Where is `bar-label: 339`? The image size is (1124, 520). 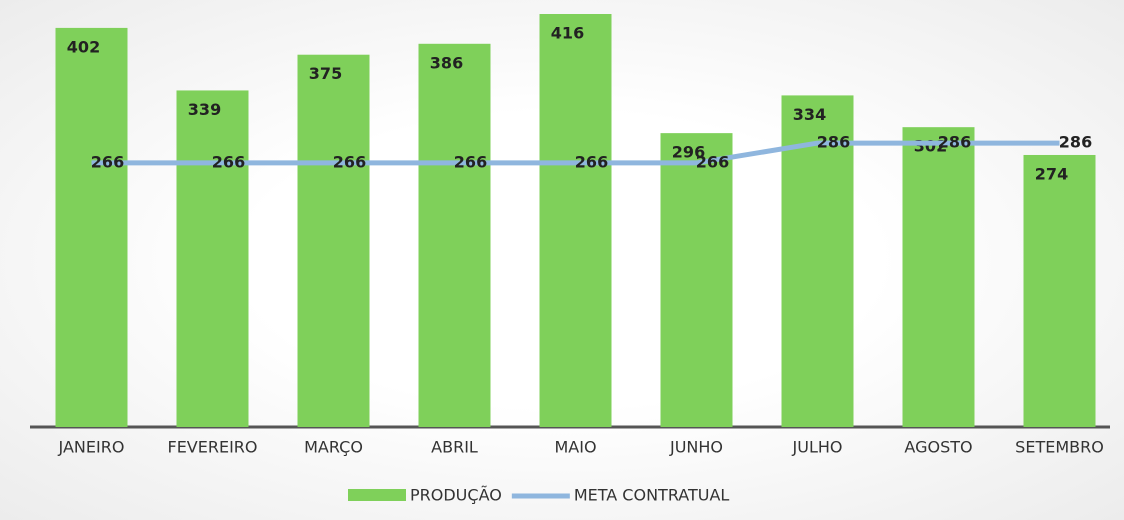 bar-label: 339 is located at coordinates (204, 109).